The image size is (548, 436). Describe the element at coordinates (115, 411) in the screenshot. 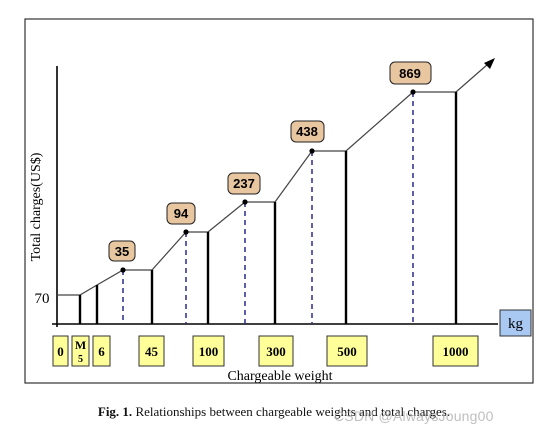

I see `figure-label: Fig. 1.` at that location.